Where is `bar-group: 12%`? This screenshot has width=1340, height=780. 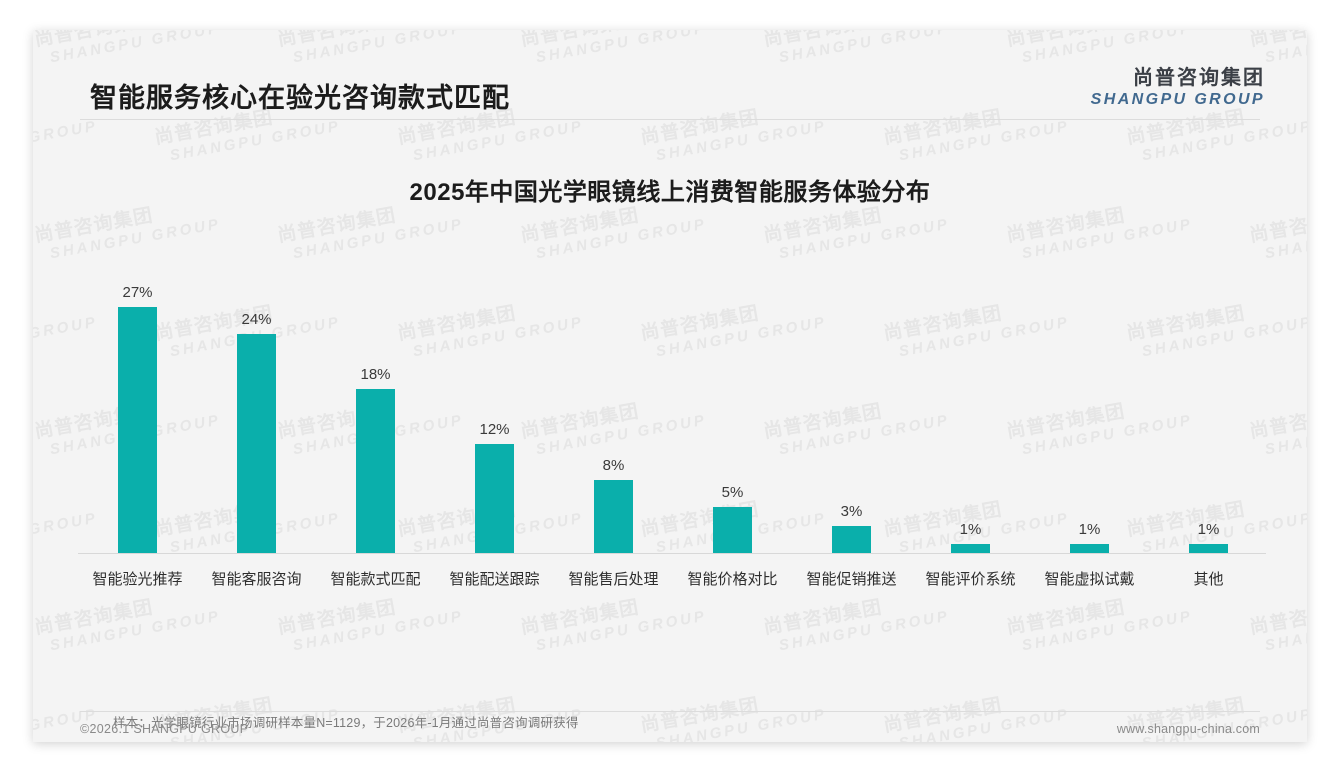
bar-group: 12% is located at coordinates (494, 399).